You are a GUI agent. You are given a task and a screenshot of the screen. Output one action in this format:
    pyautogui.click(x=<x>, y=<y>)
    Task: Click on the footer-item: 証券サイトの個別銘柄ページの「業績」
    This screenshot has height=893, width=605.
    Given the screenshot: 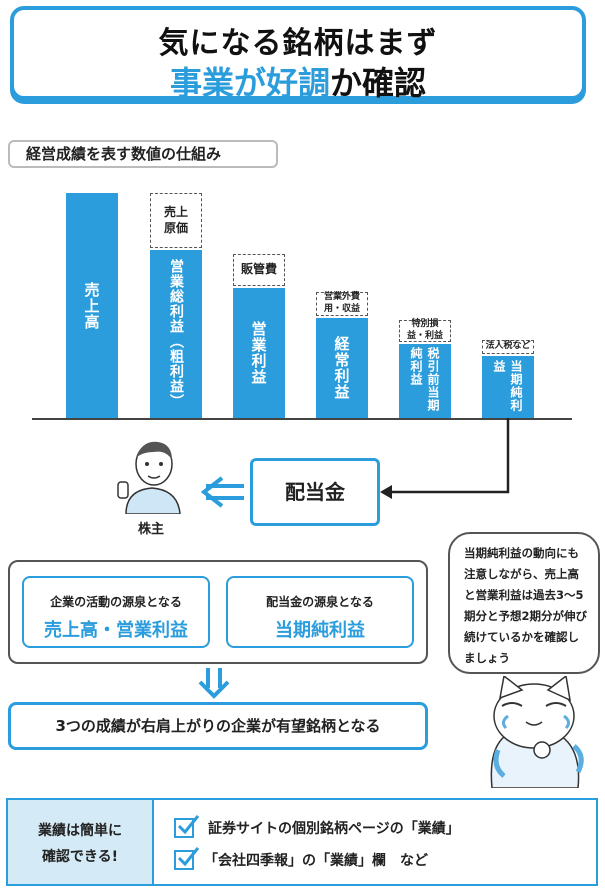 What is the action you would take?
    pyautogui.click(x=334, y=829)
    